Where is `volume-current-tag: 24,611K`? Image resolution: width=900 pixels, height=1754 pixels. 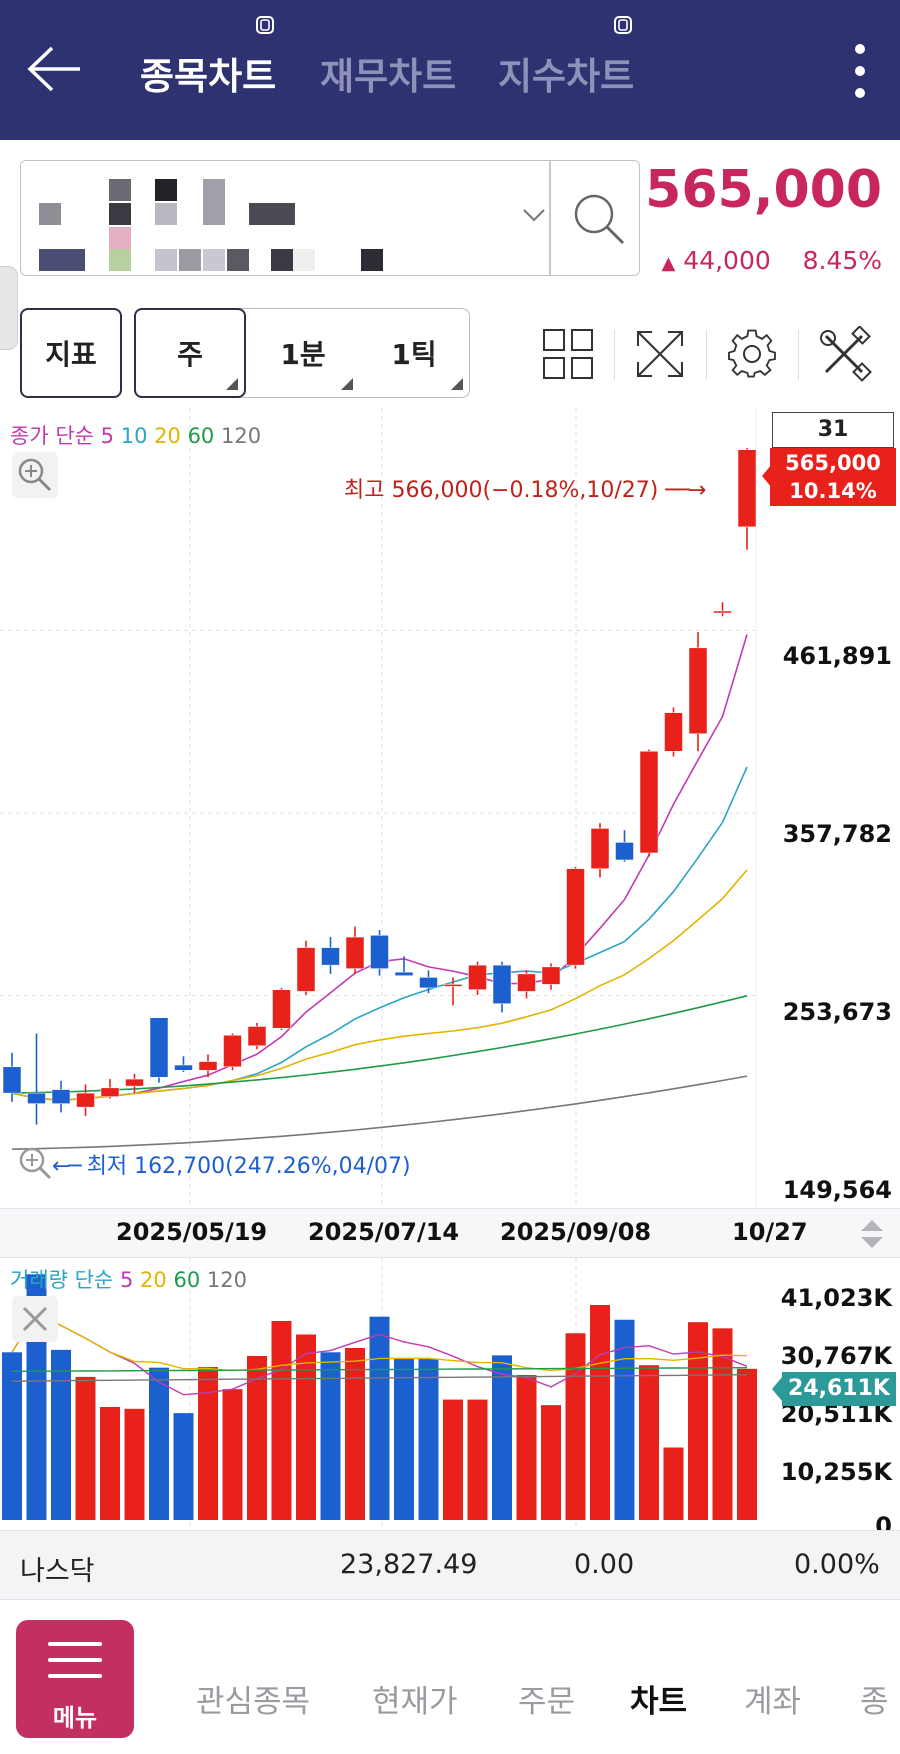
volume-current-tag: 24,611K is located at coordinates (839, 1389).